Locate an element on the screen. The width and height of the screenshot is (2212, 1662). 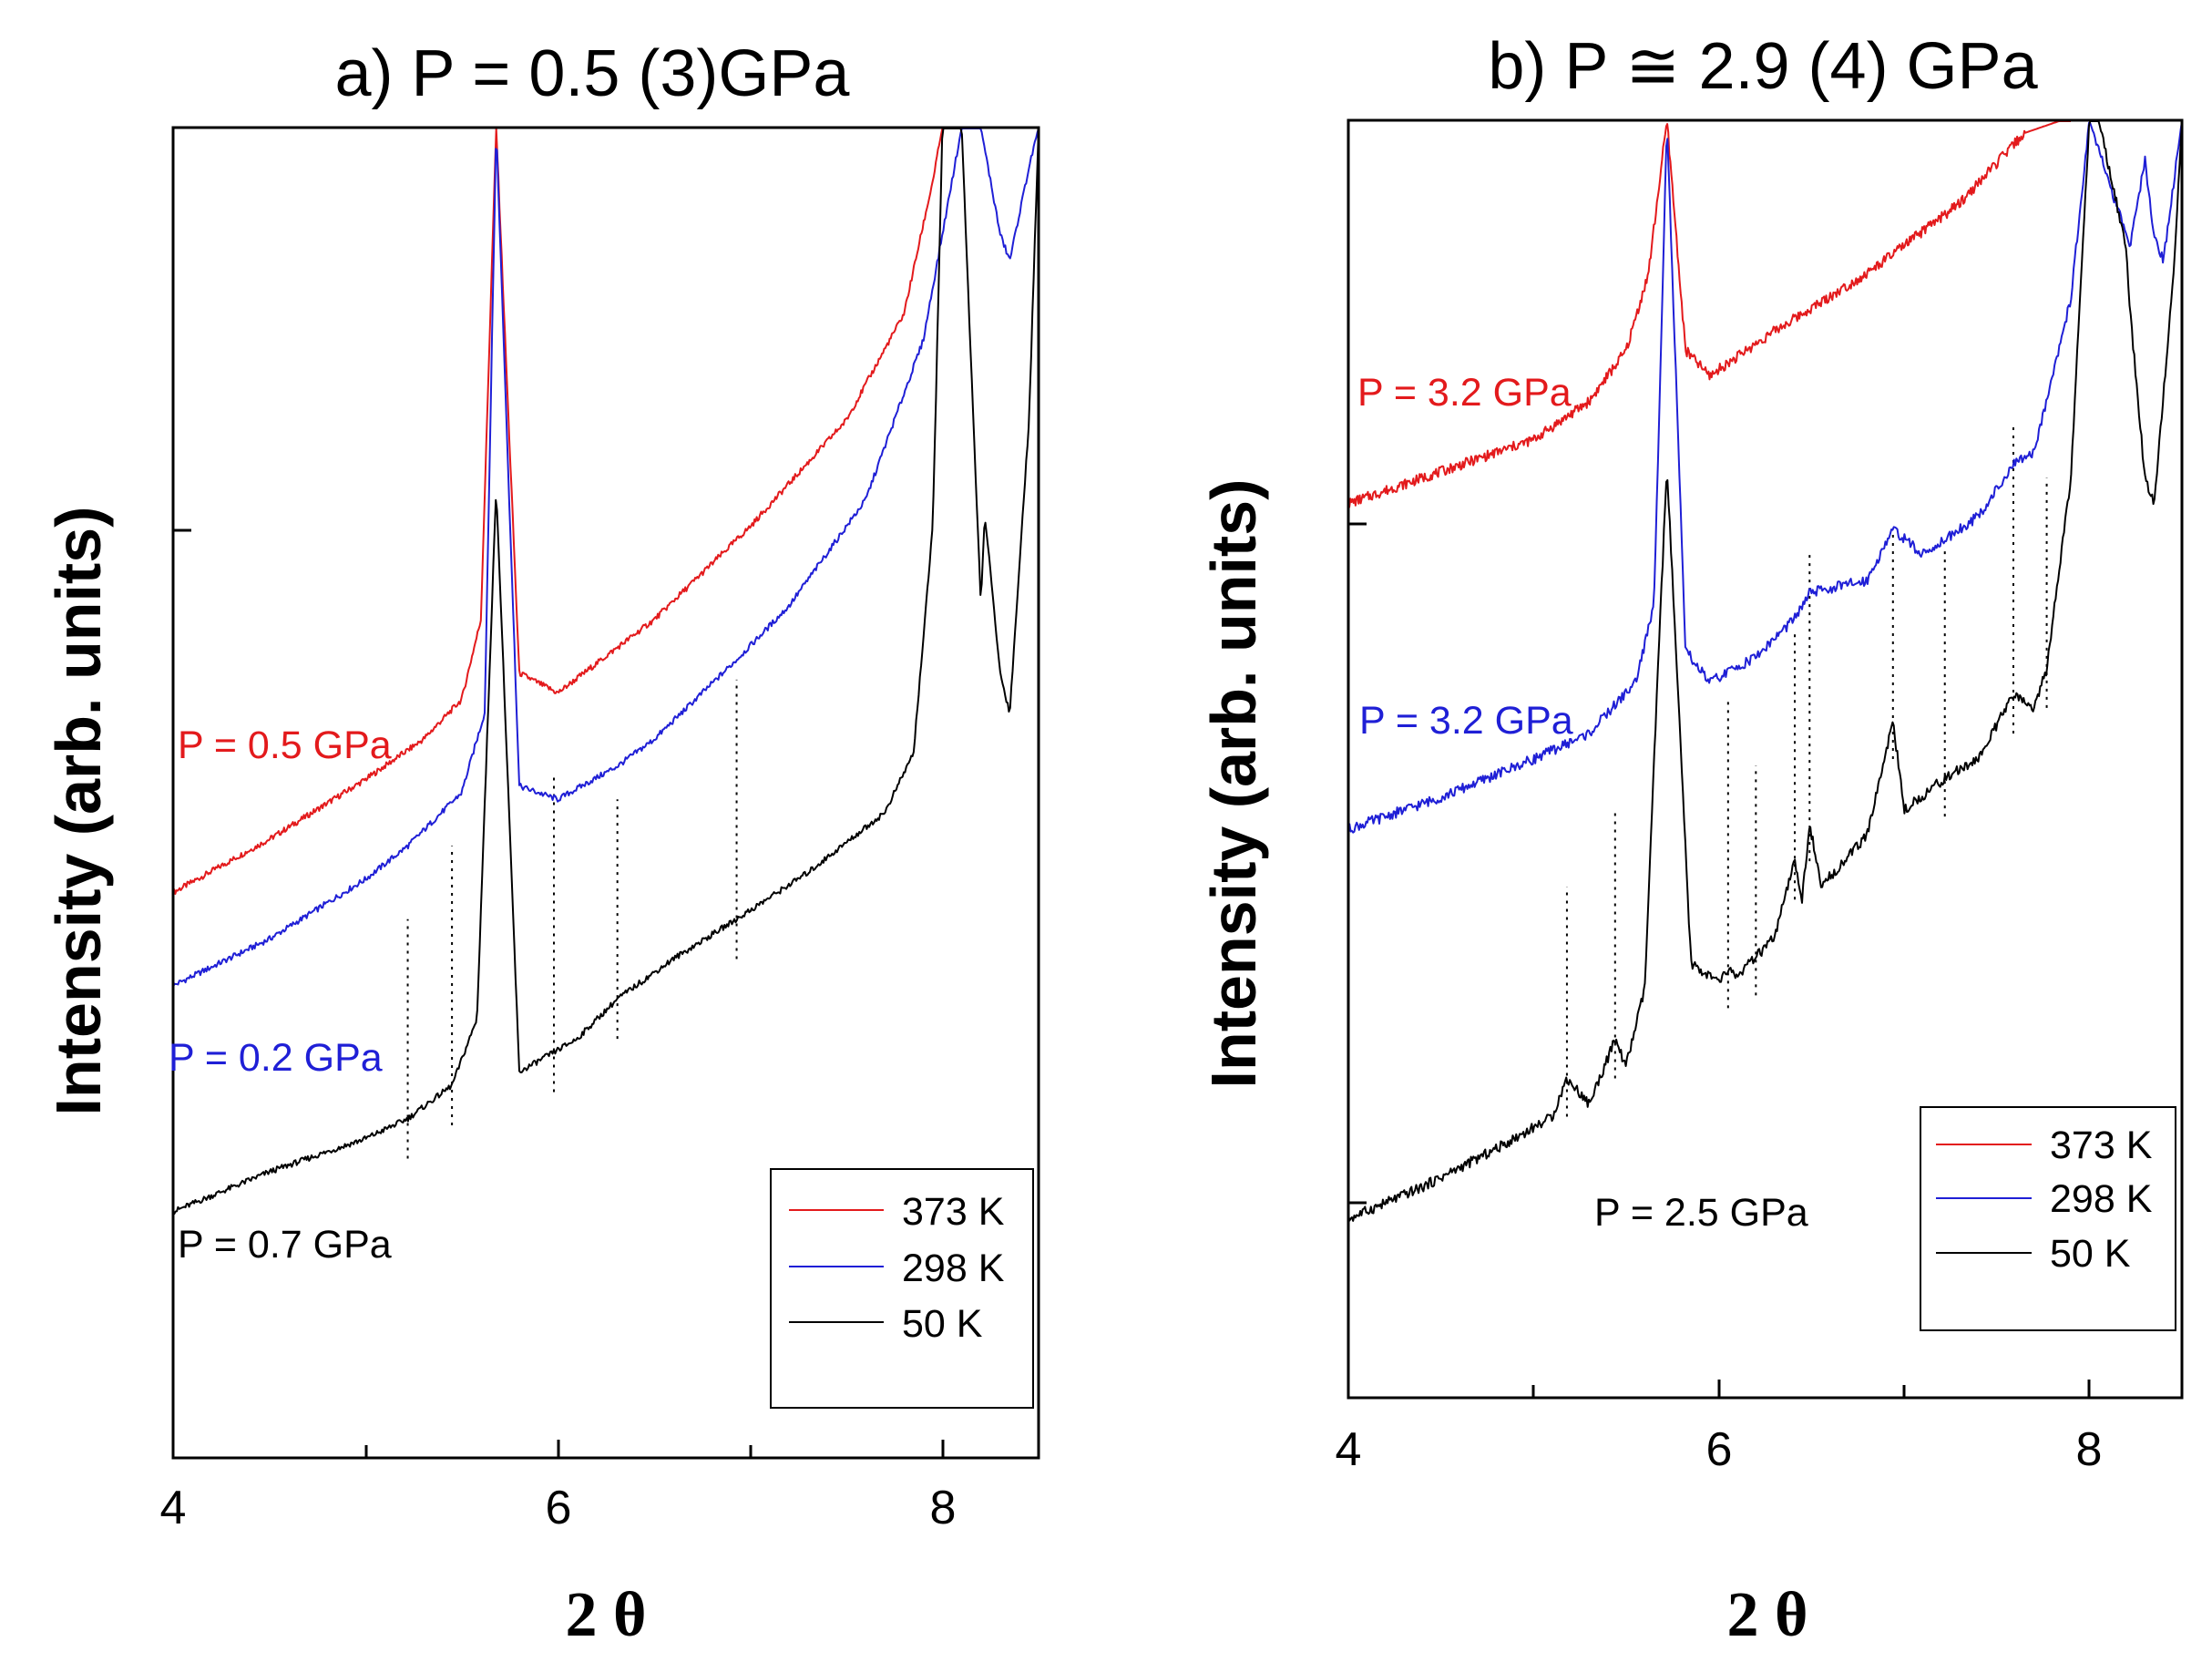
panel-b-annotation-blue: P = 3.2 GPa is located at coordinates (1466, 721).